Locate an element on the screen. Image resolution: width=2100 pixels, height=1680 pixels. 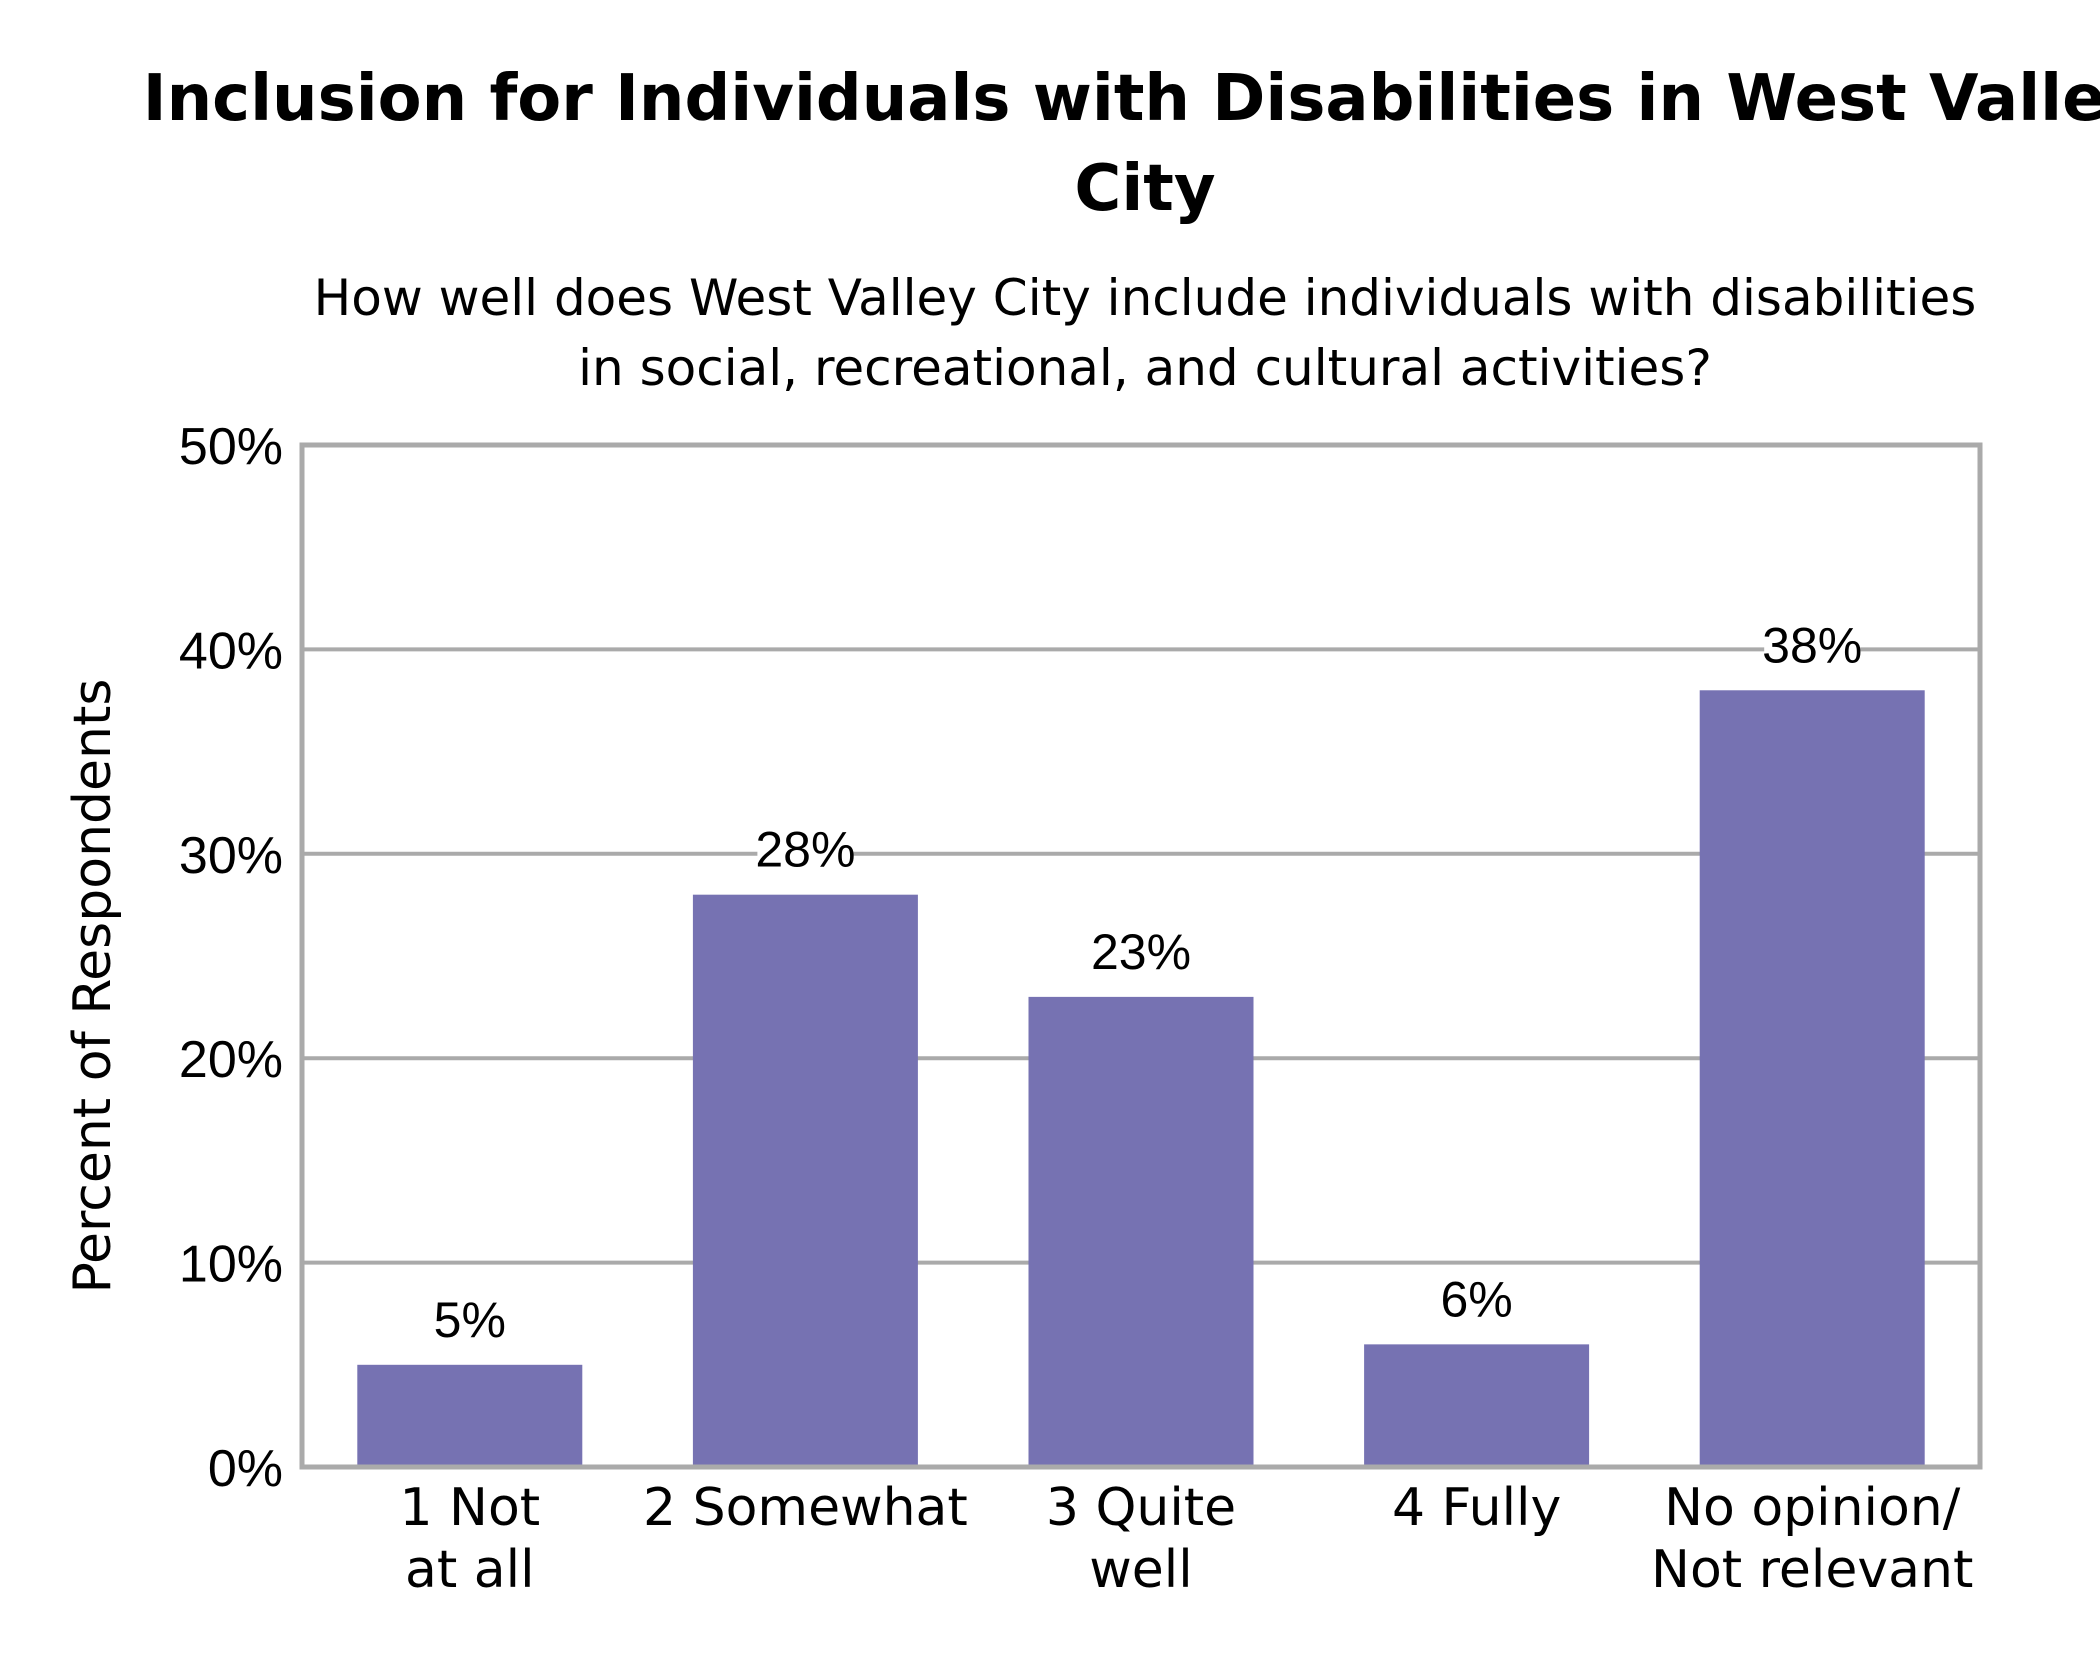
y-tick-label: 10% is located at coordinates (231, 1265).